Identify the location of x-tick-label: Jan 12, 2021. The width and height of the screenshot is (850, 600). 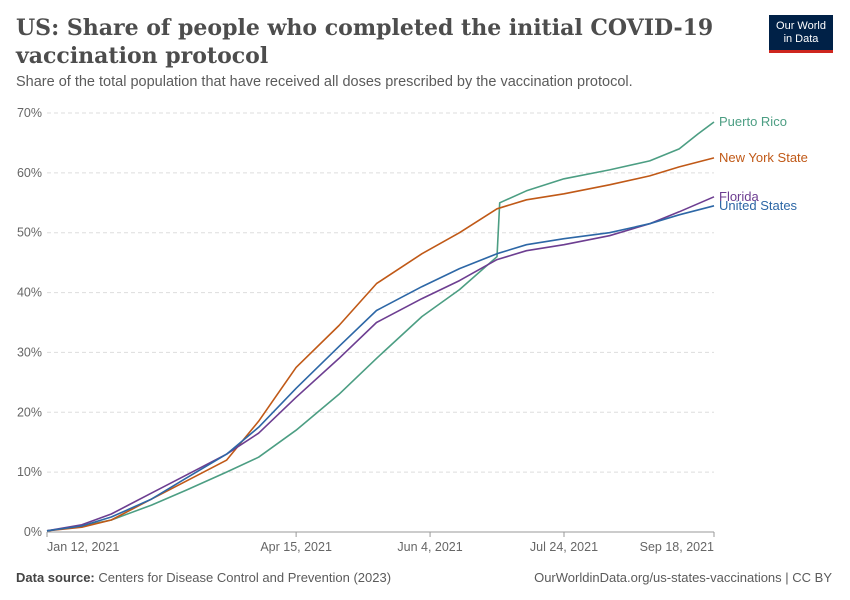
(83, 547).